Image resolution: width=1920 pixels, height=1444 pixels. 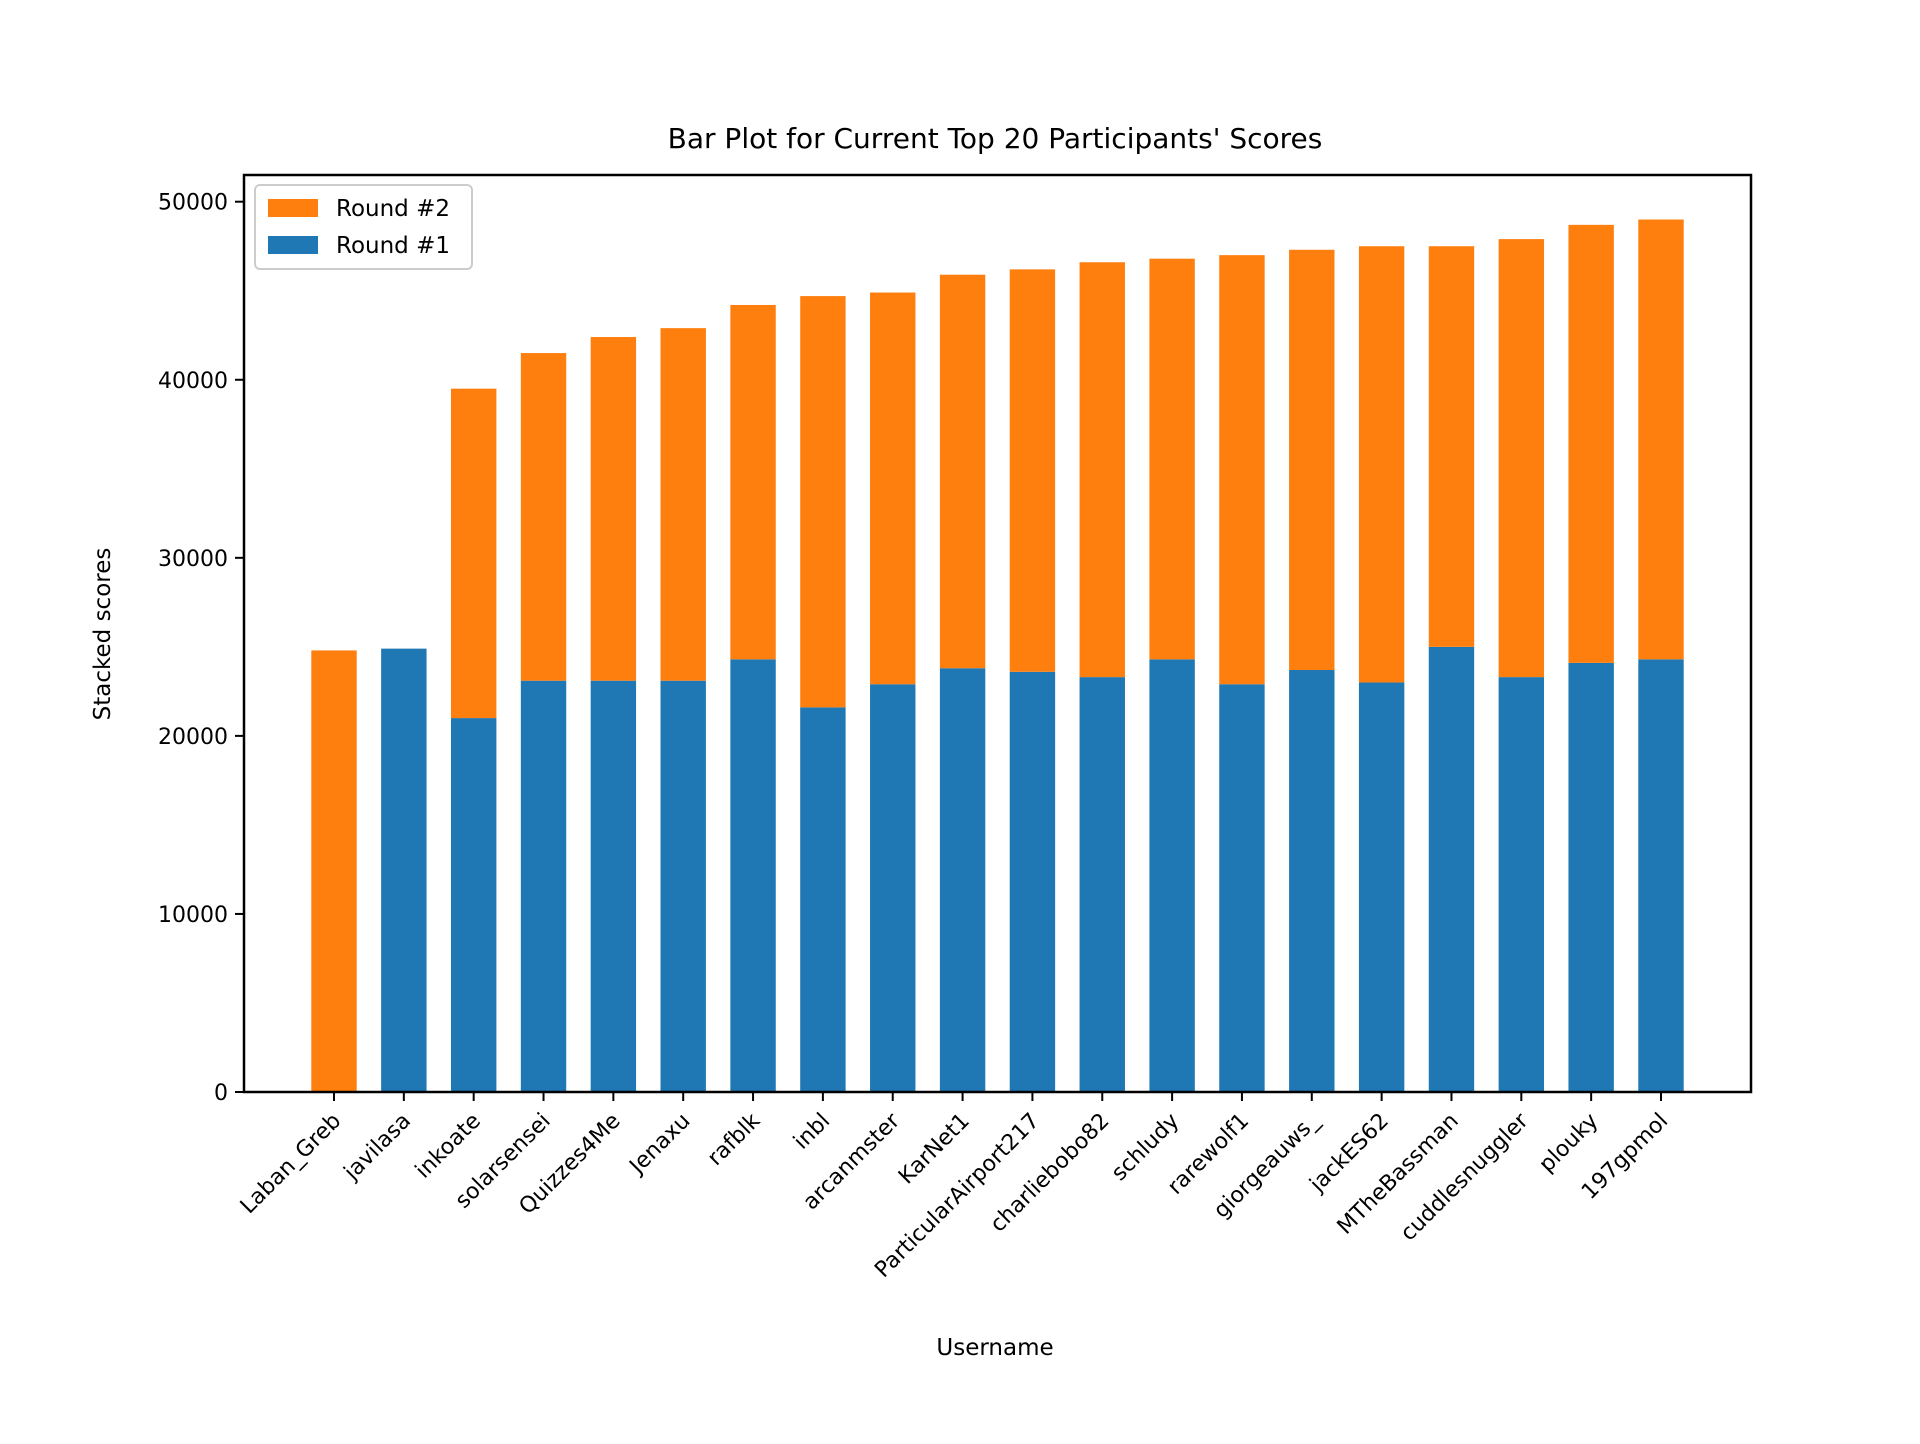 What do you see at coordinates (994, 1348) in the screenshot?
I see `x-axis-label: Username` at bounding box center [994, 1348].